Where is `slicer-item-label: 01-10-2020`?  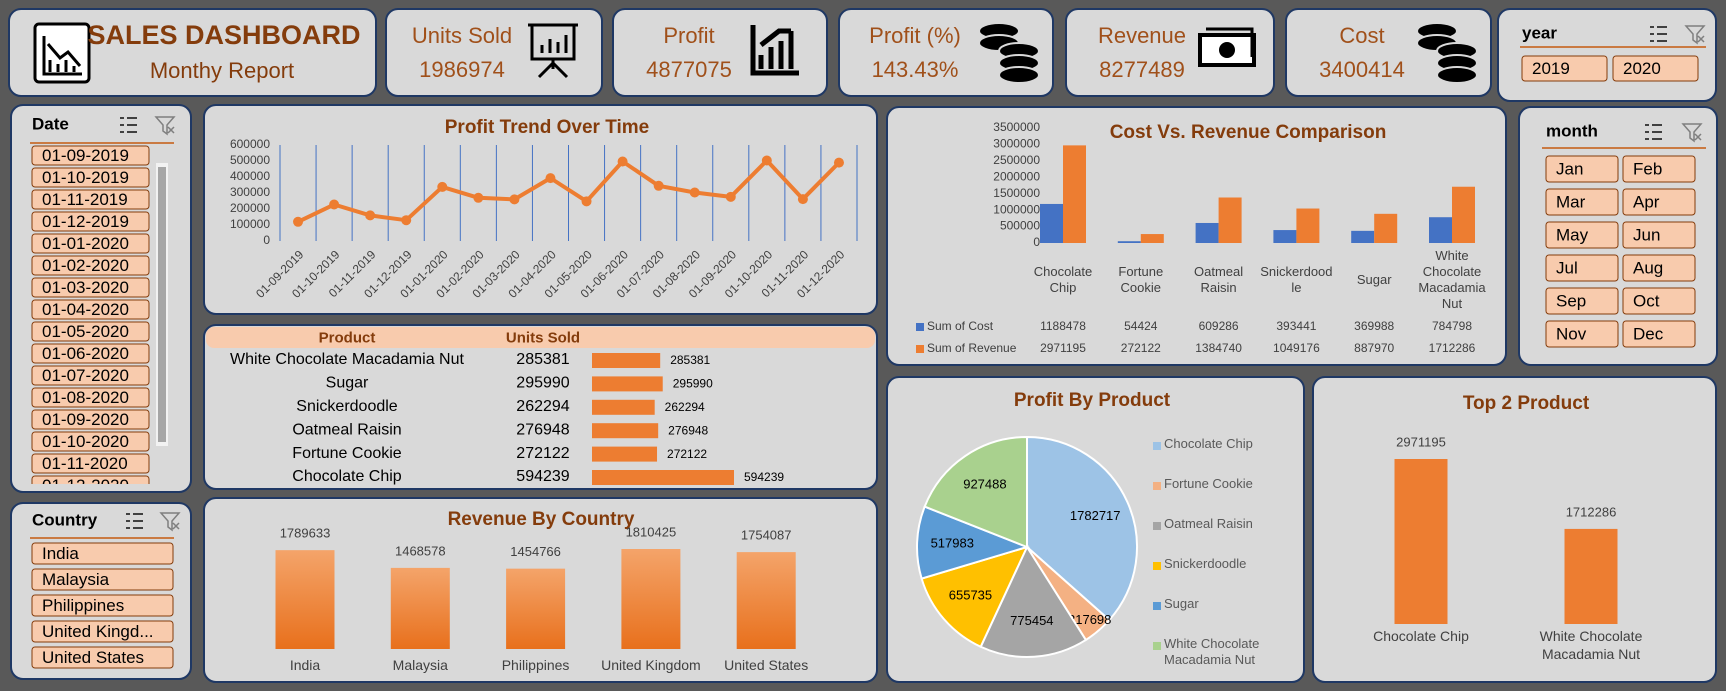
slicer-item-label: 01-10-2020 is located at coordinates (85, 441).